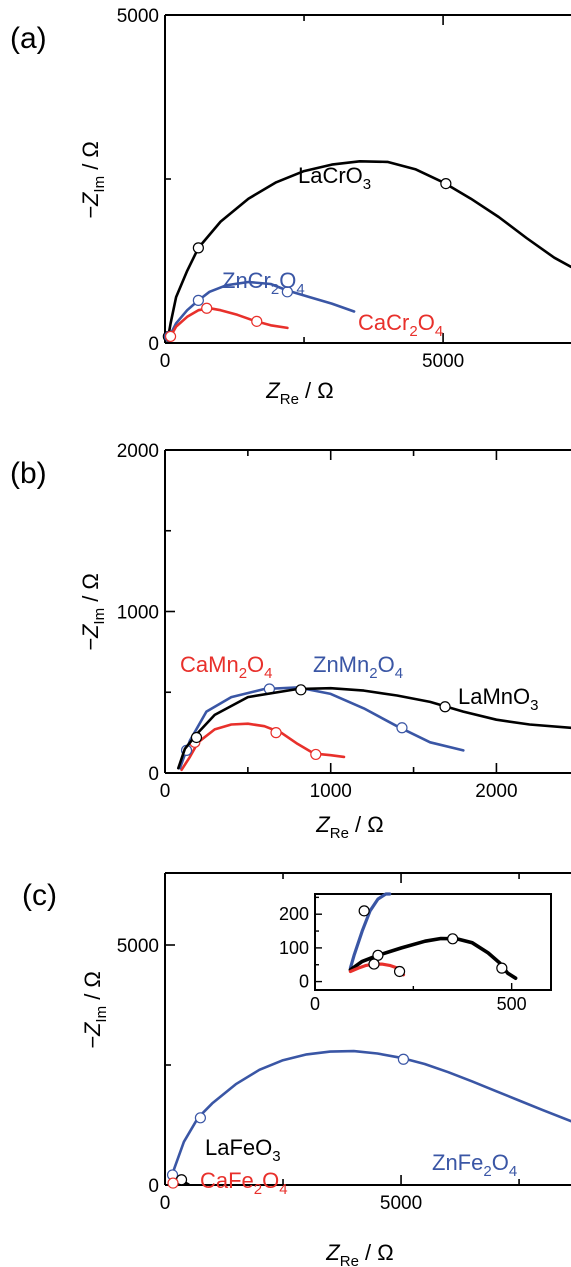 This screenshot has height=1267, width=571. I want to click on series-label: CaMn2O4, so click(226, 667).